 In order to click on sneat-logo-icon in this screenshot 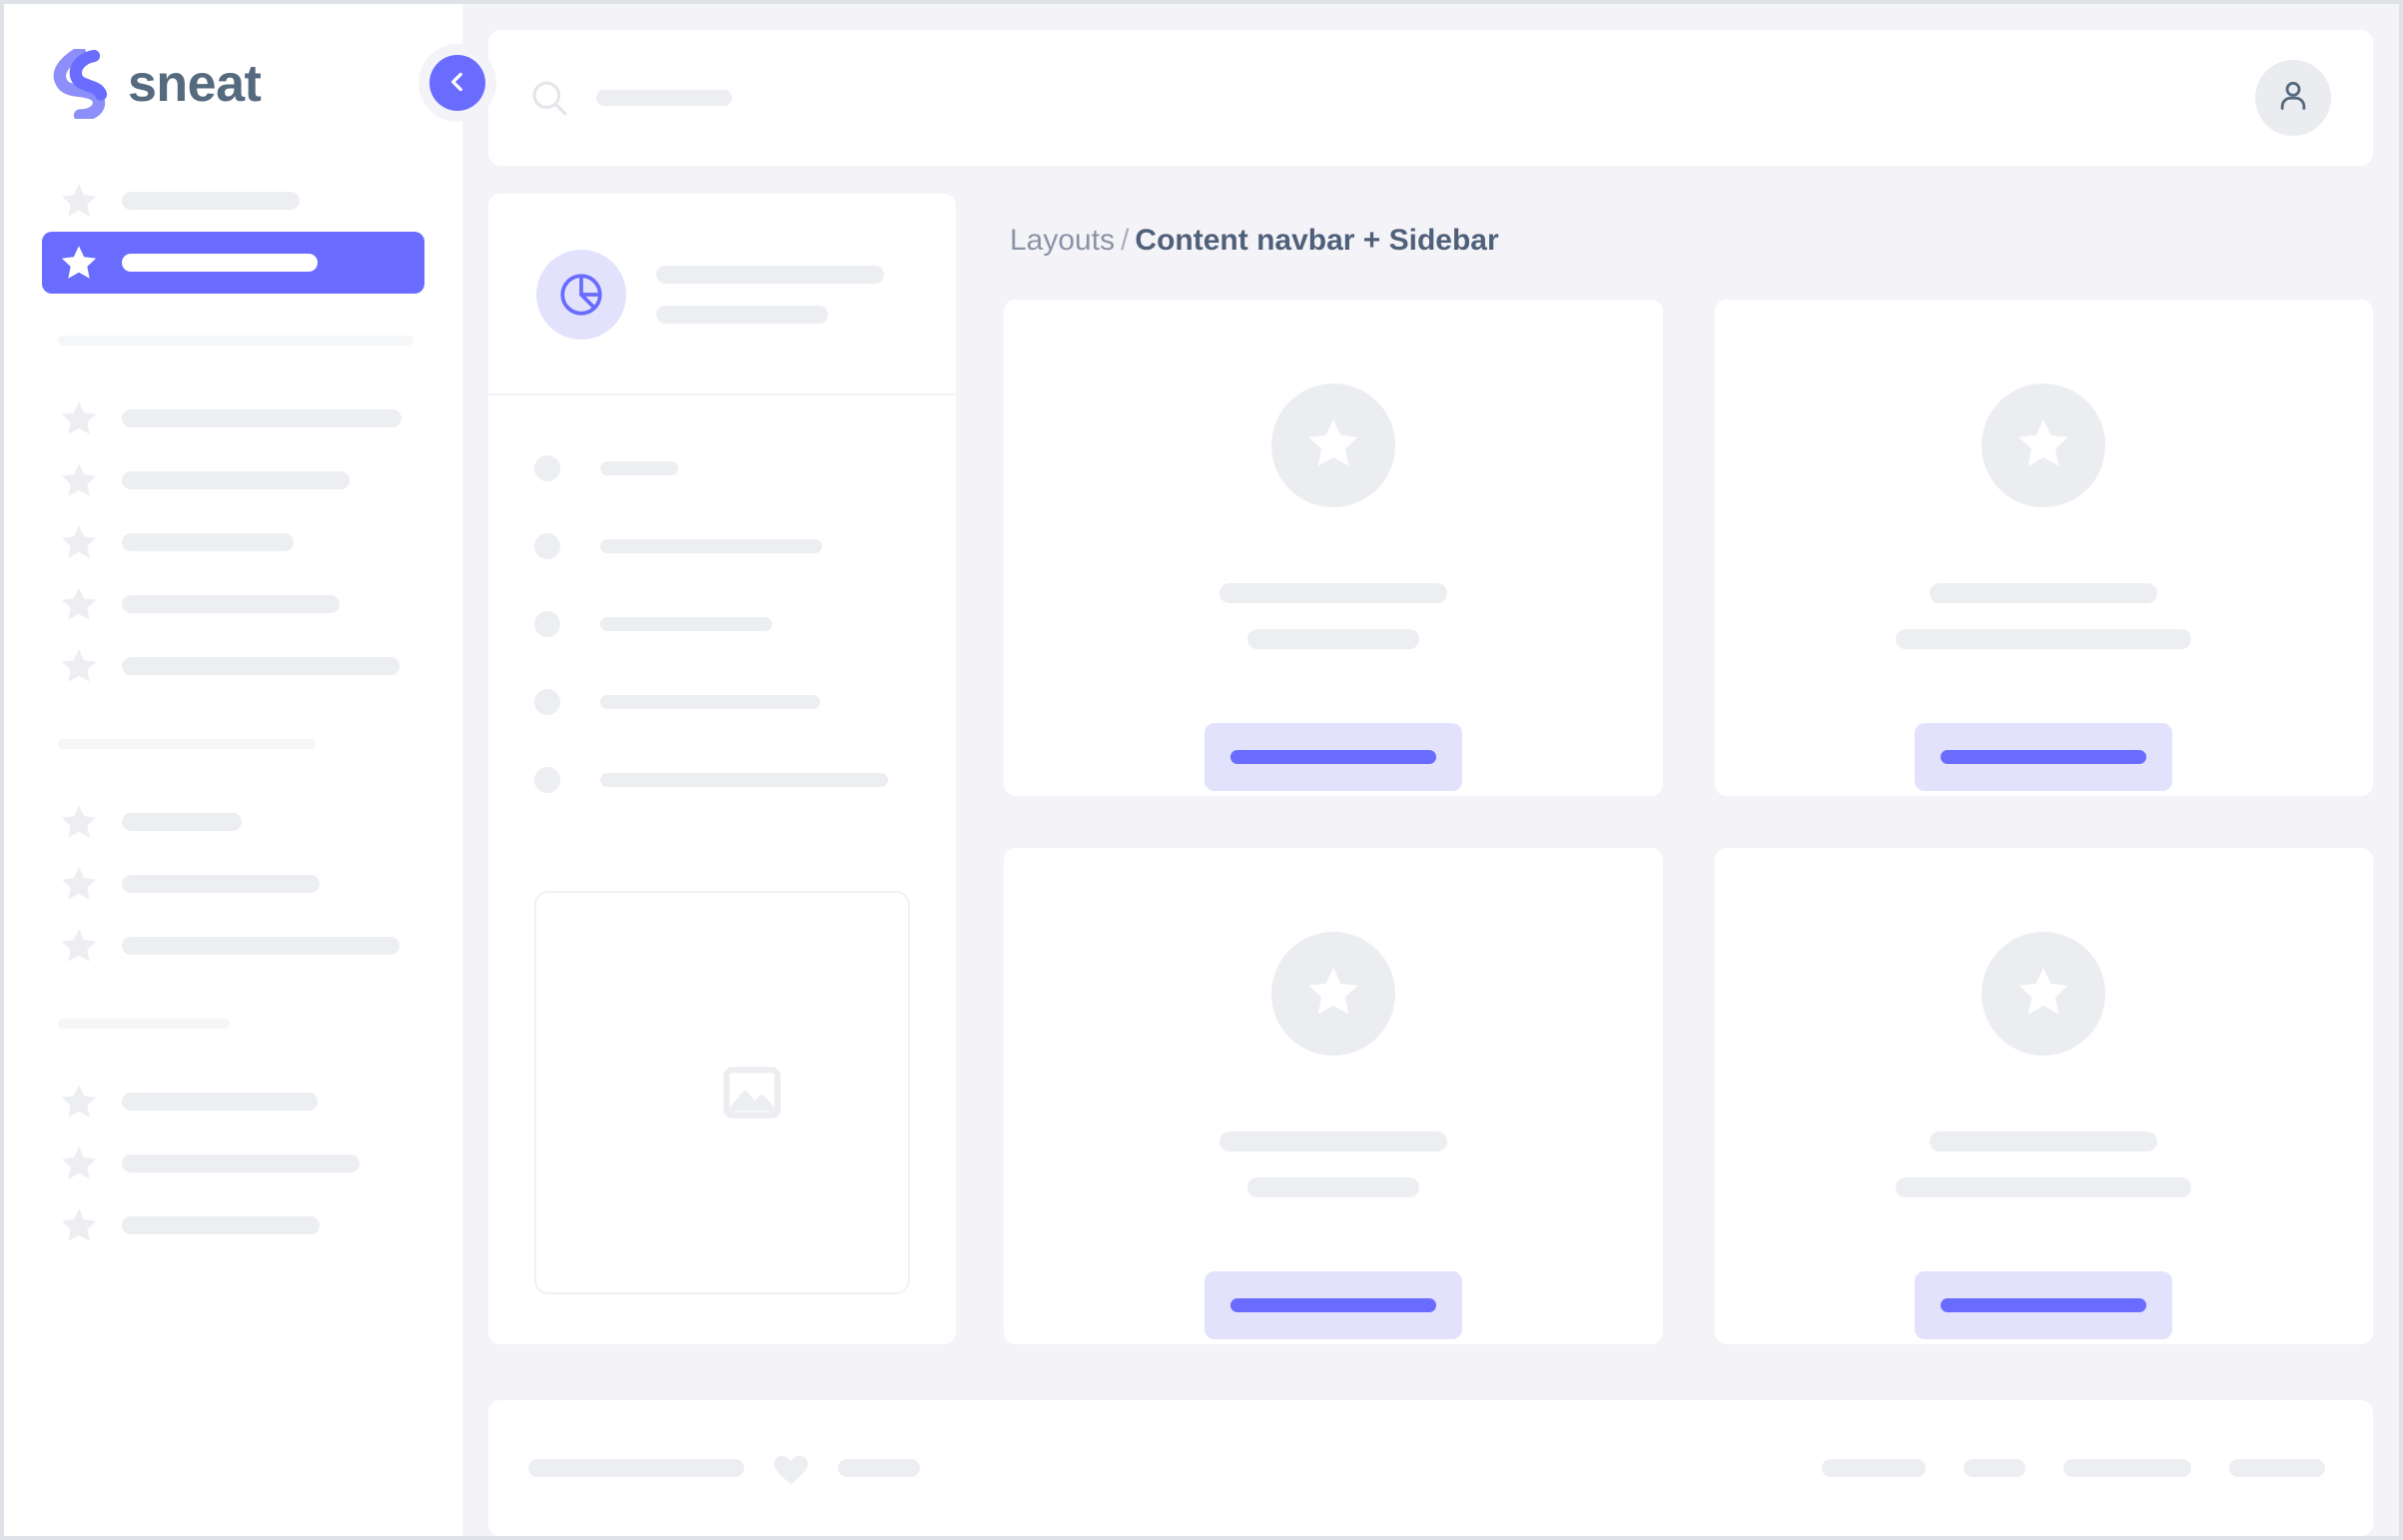, I will do `click(80, 84)`.